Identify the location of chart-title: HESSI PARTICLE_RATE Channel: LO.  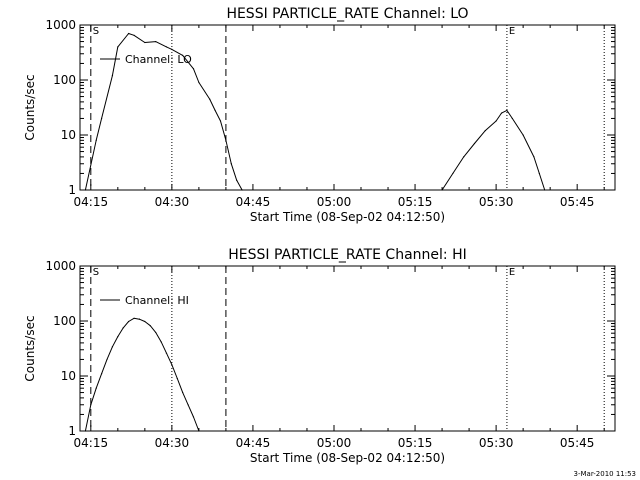
(347, 14).